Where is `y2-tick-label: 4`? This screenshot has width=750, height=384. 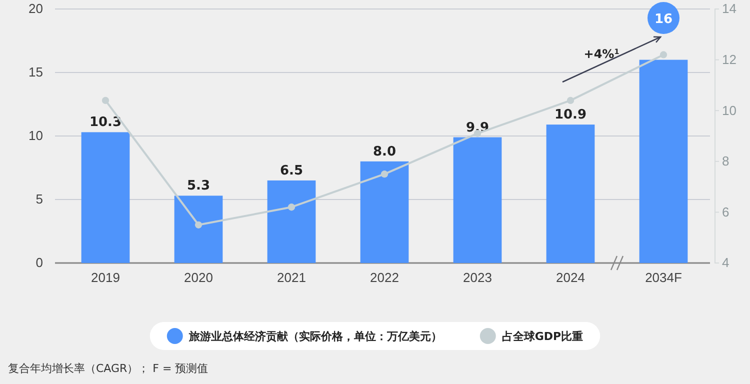
y2-tick-label: 4 is located at coordinates (726, 262).